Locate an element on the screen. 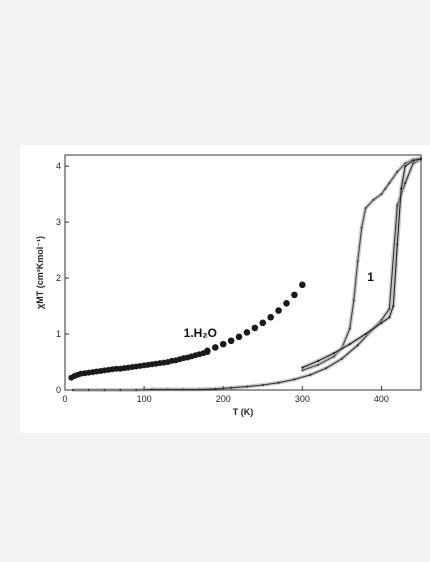  y-tick-label: 3 is located at coordinates (58, 222).